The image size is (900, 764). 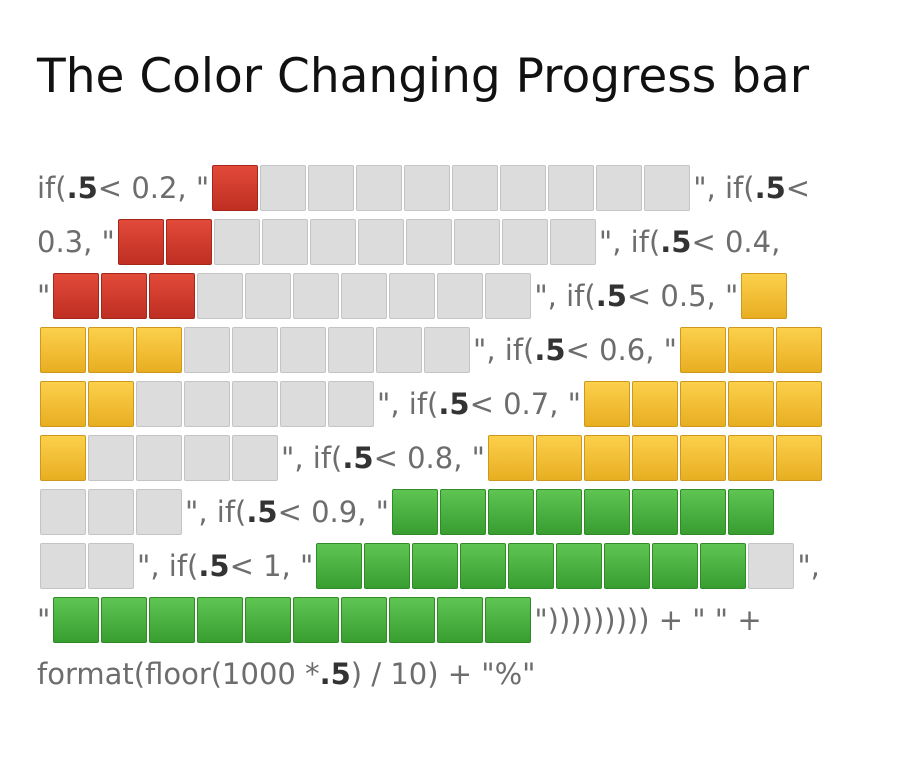 I want to click on formula-text: ", so click(x=44, y=620).